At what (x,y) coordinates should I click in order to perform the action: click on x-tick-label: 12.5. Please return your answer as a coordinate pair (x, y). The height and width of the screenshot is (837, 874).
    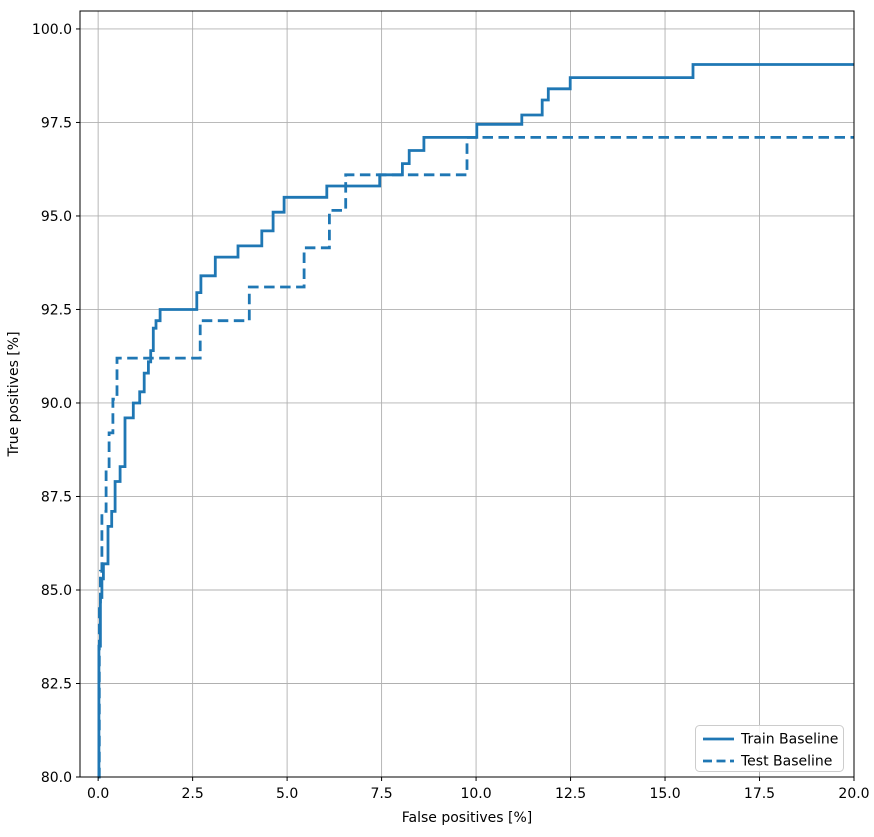
    Looking at the image, I should click on (570, 794).